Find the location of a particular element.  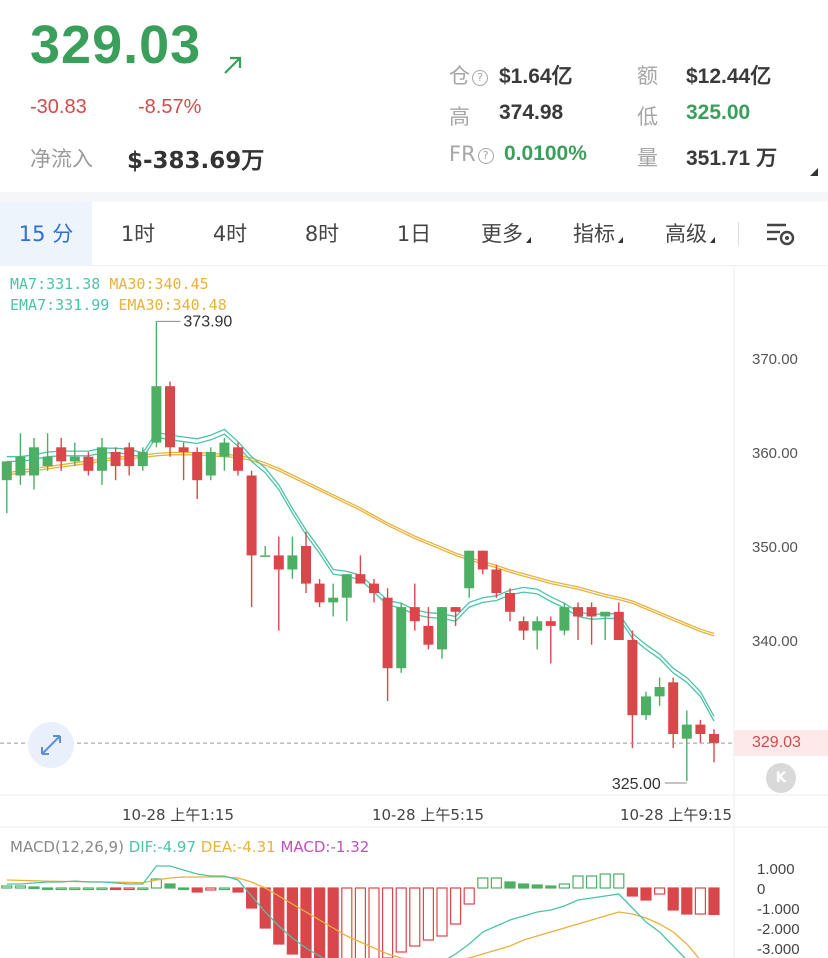

dif-line is located at coordinates (346, 911).